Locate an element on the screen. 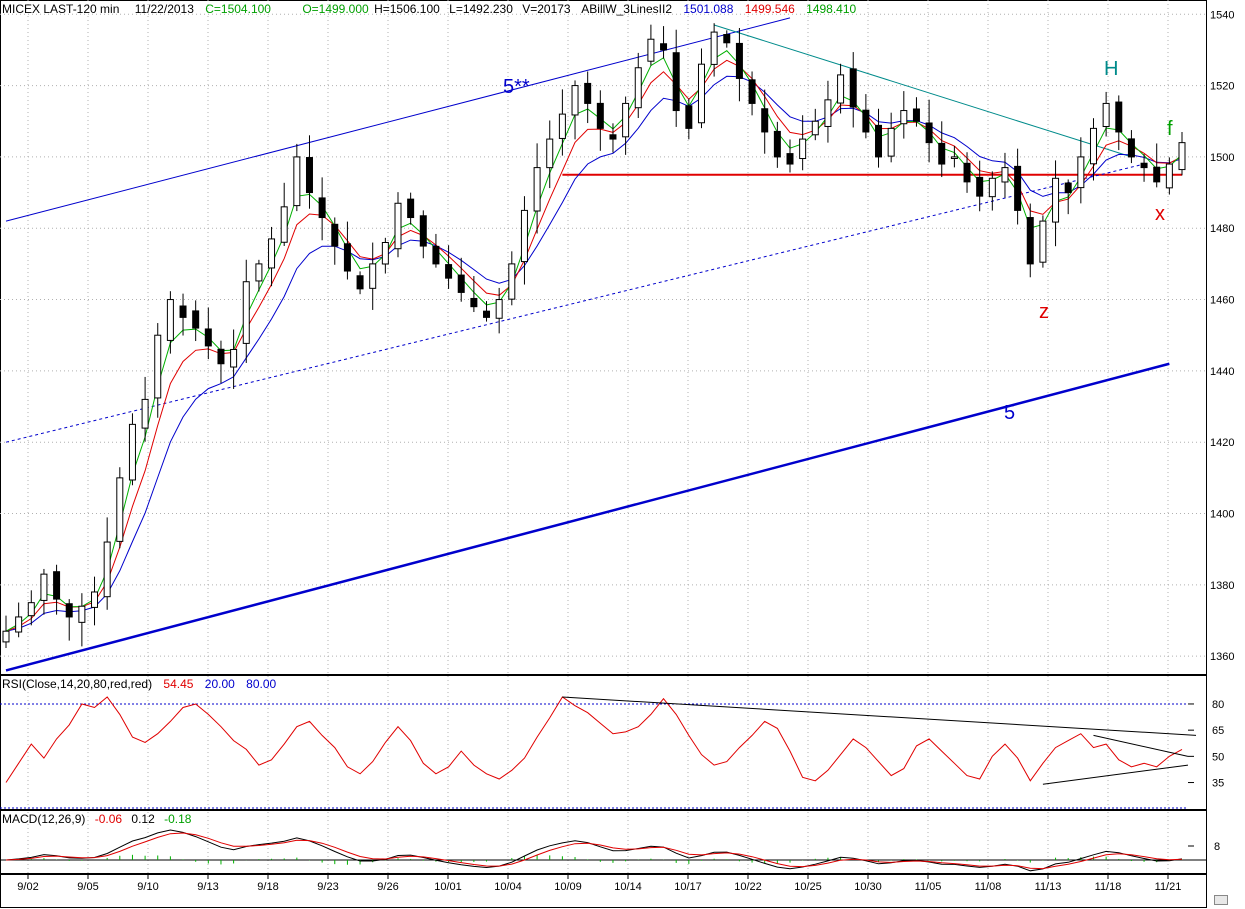 This screenshot has height=909, width=1245. date-tick-label: 9/05 is located at coordinates (87, 887).